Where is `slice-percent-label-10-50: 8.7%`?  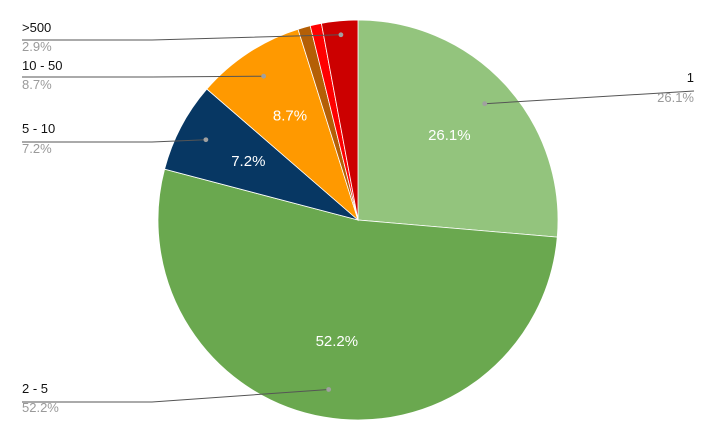
slice-percent-label-10-50: 8.7% is located at coordinates (290, 115).